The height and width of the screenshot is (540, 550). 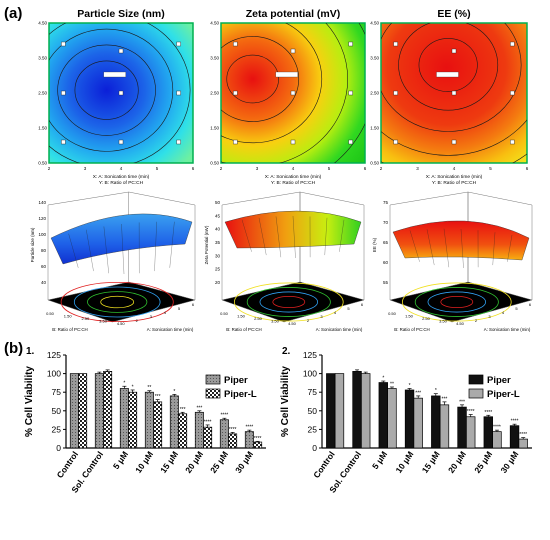 I want to click on contour-y-tick: 4.50, so click(x=42, y=23).